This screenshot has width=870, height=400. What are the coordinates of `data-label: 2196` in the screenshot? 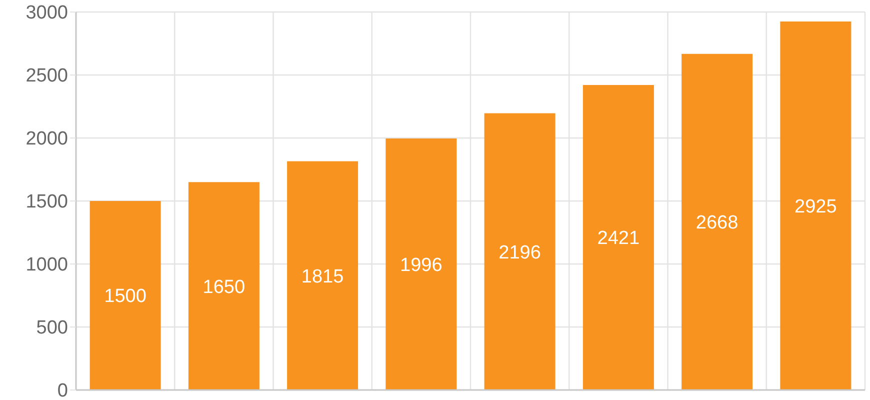 It's located at (519, 253).